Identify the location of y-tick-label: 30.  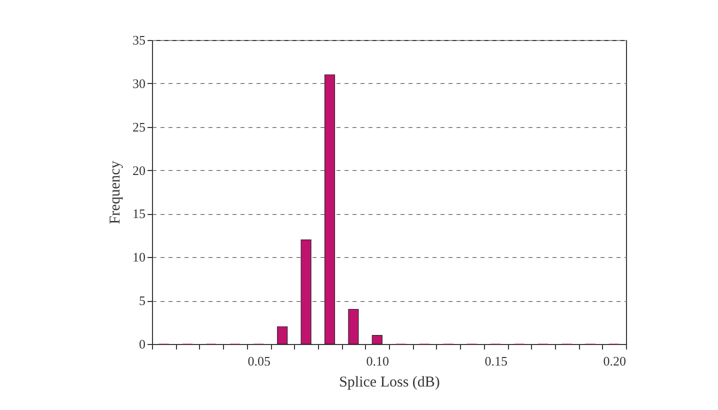
(139, 83).